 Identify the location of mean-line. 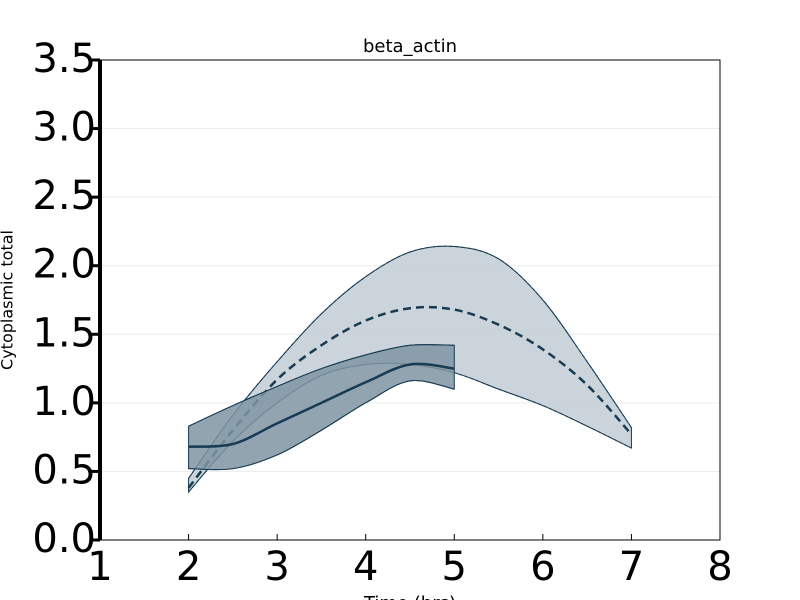
(321, 405).